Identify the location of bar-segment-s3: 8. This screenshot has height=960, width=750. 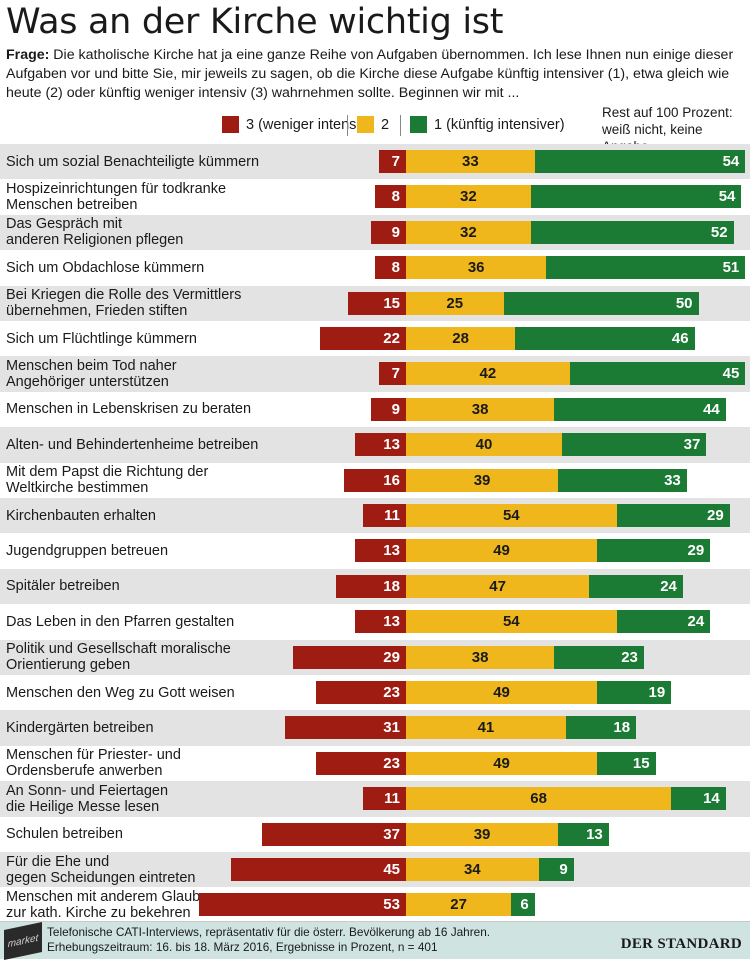
(390, 268).